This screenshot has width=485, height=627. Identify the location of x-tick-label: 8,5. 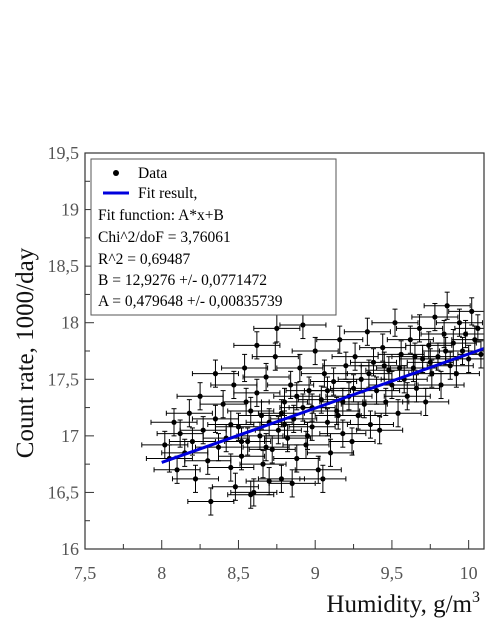
(238, 573).